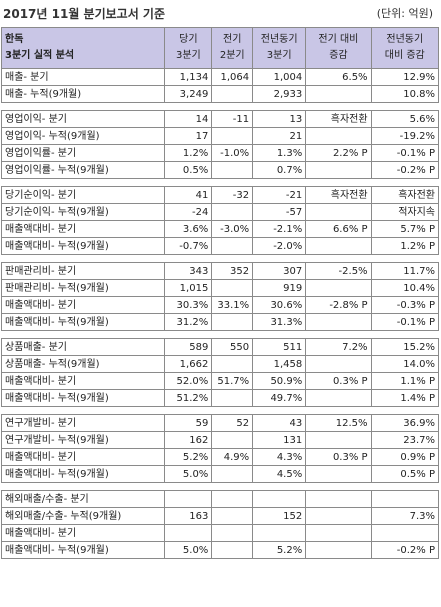  Describe the element at coordinates (83, 48) in the screenshot. I see `header-company: 한독 3분기 실적 분석` at that location.